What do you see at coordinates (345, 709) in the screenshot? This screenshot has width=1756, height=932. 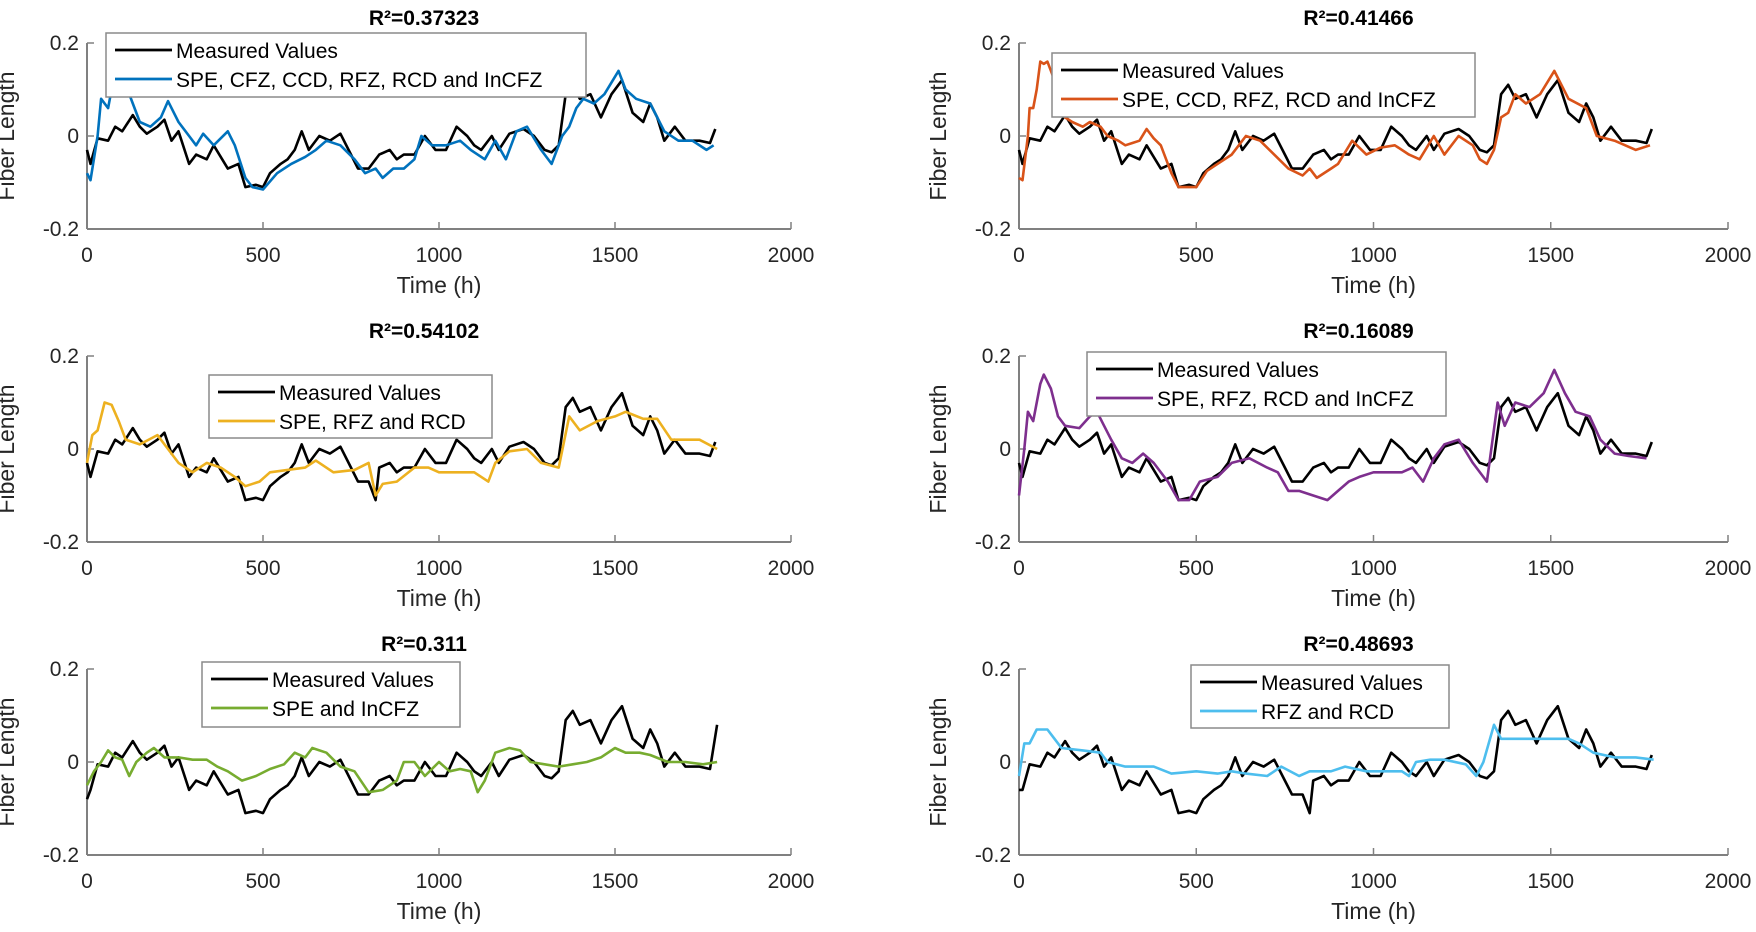 I see `legend-entry: SPE and InCFZ` at bounding box center [345, 709].